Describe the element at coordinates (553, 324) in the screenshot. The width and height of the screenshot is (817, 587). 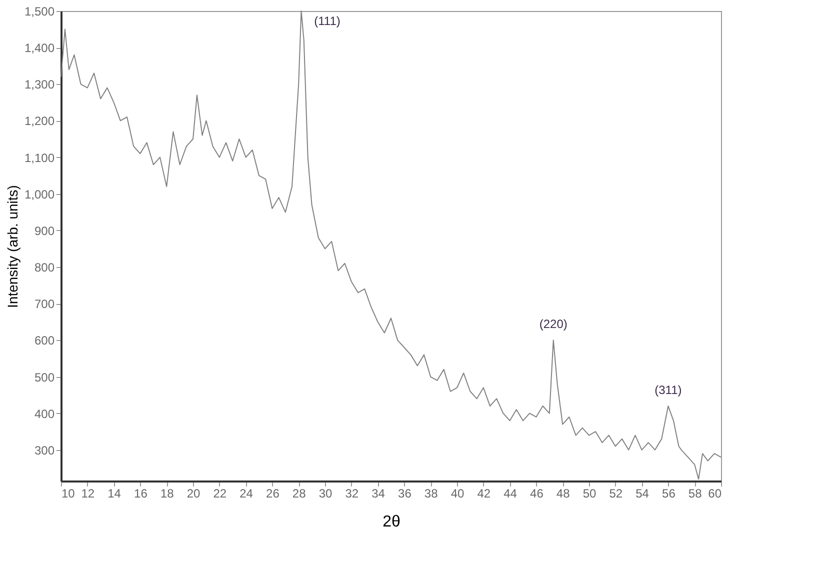
I see `annotation: (220)` at that location.